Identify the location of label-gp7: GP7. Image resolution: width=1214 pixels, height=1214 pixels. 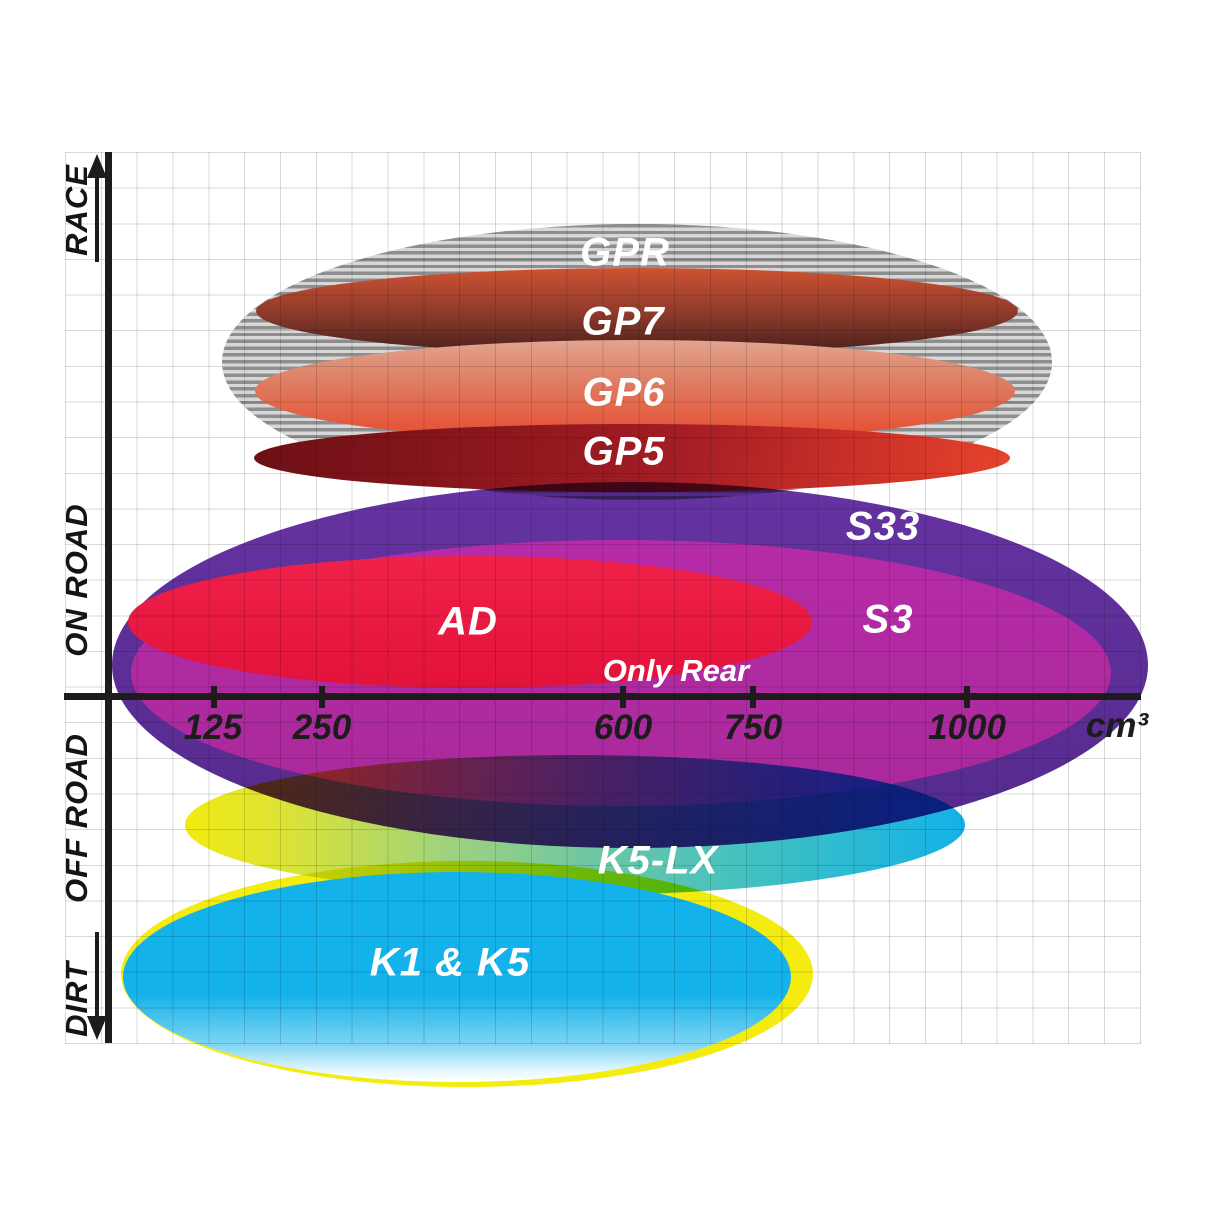
(623, 321).